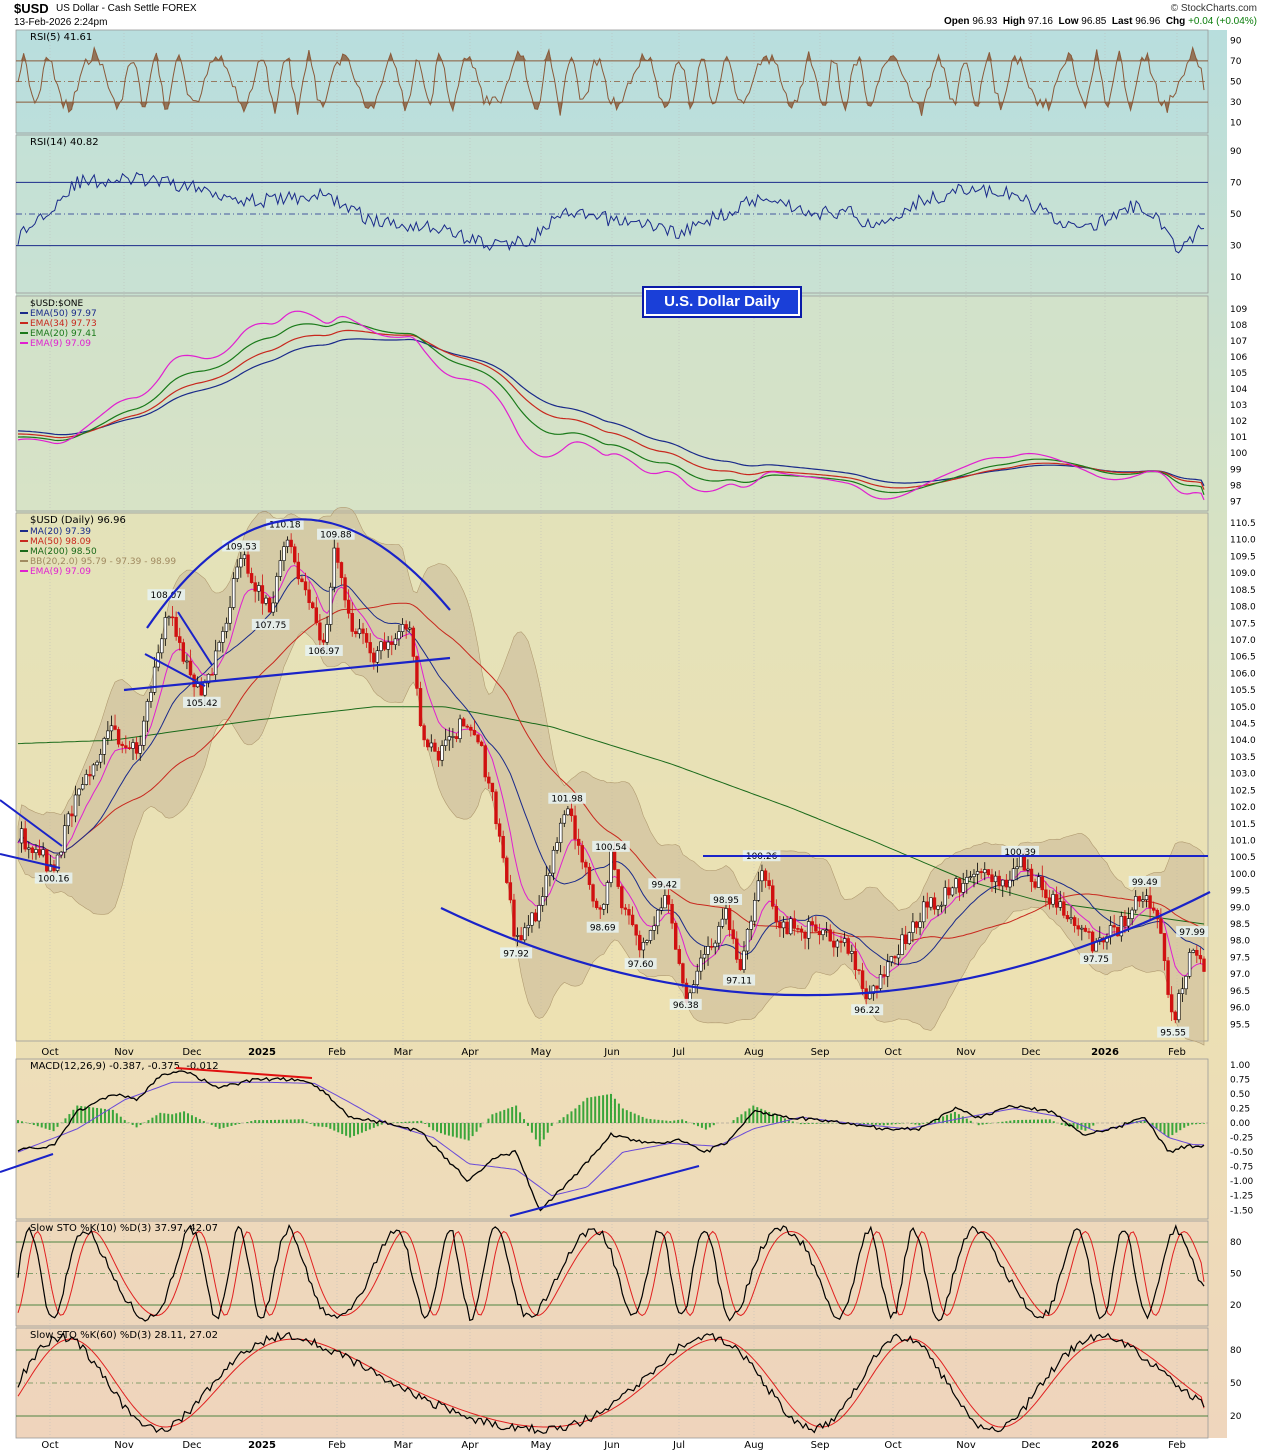 Image resolution: width=1275 pixels, height=1450 pixels. What do you see at coordinates (1096, 960) in the screenshot?
I see `price-point-label: 97.75` at bounding box center [1096, 960].